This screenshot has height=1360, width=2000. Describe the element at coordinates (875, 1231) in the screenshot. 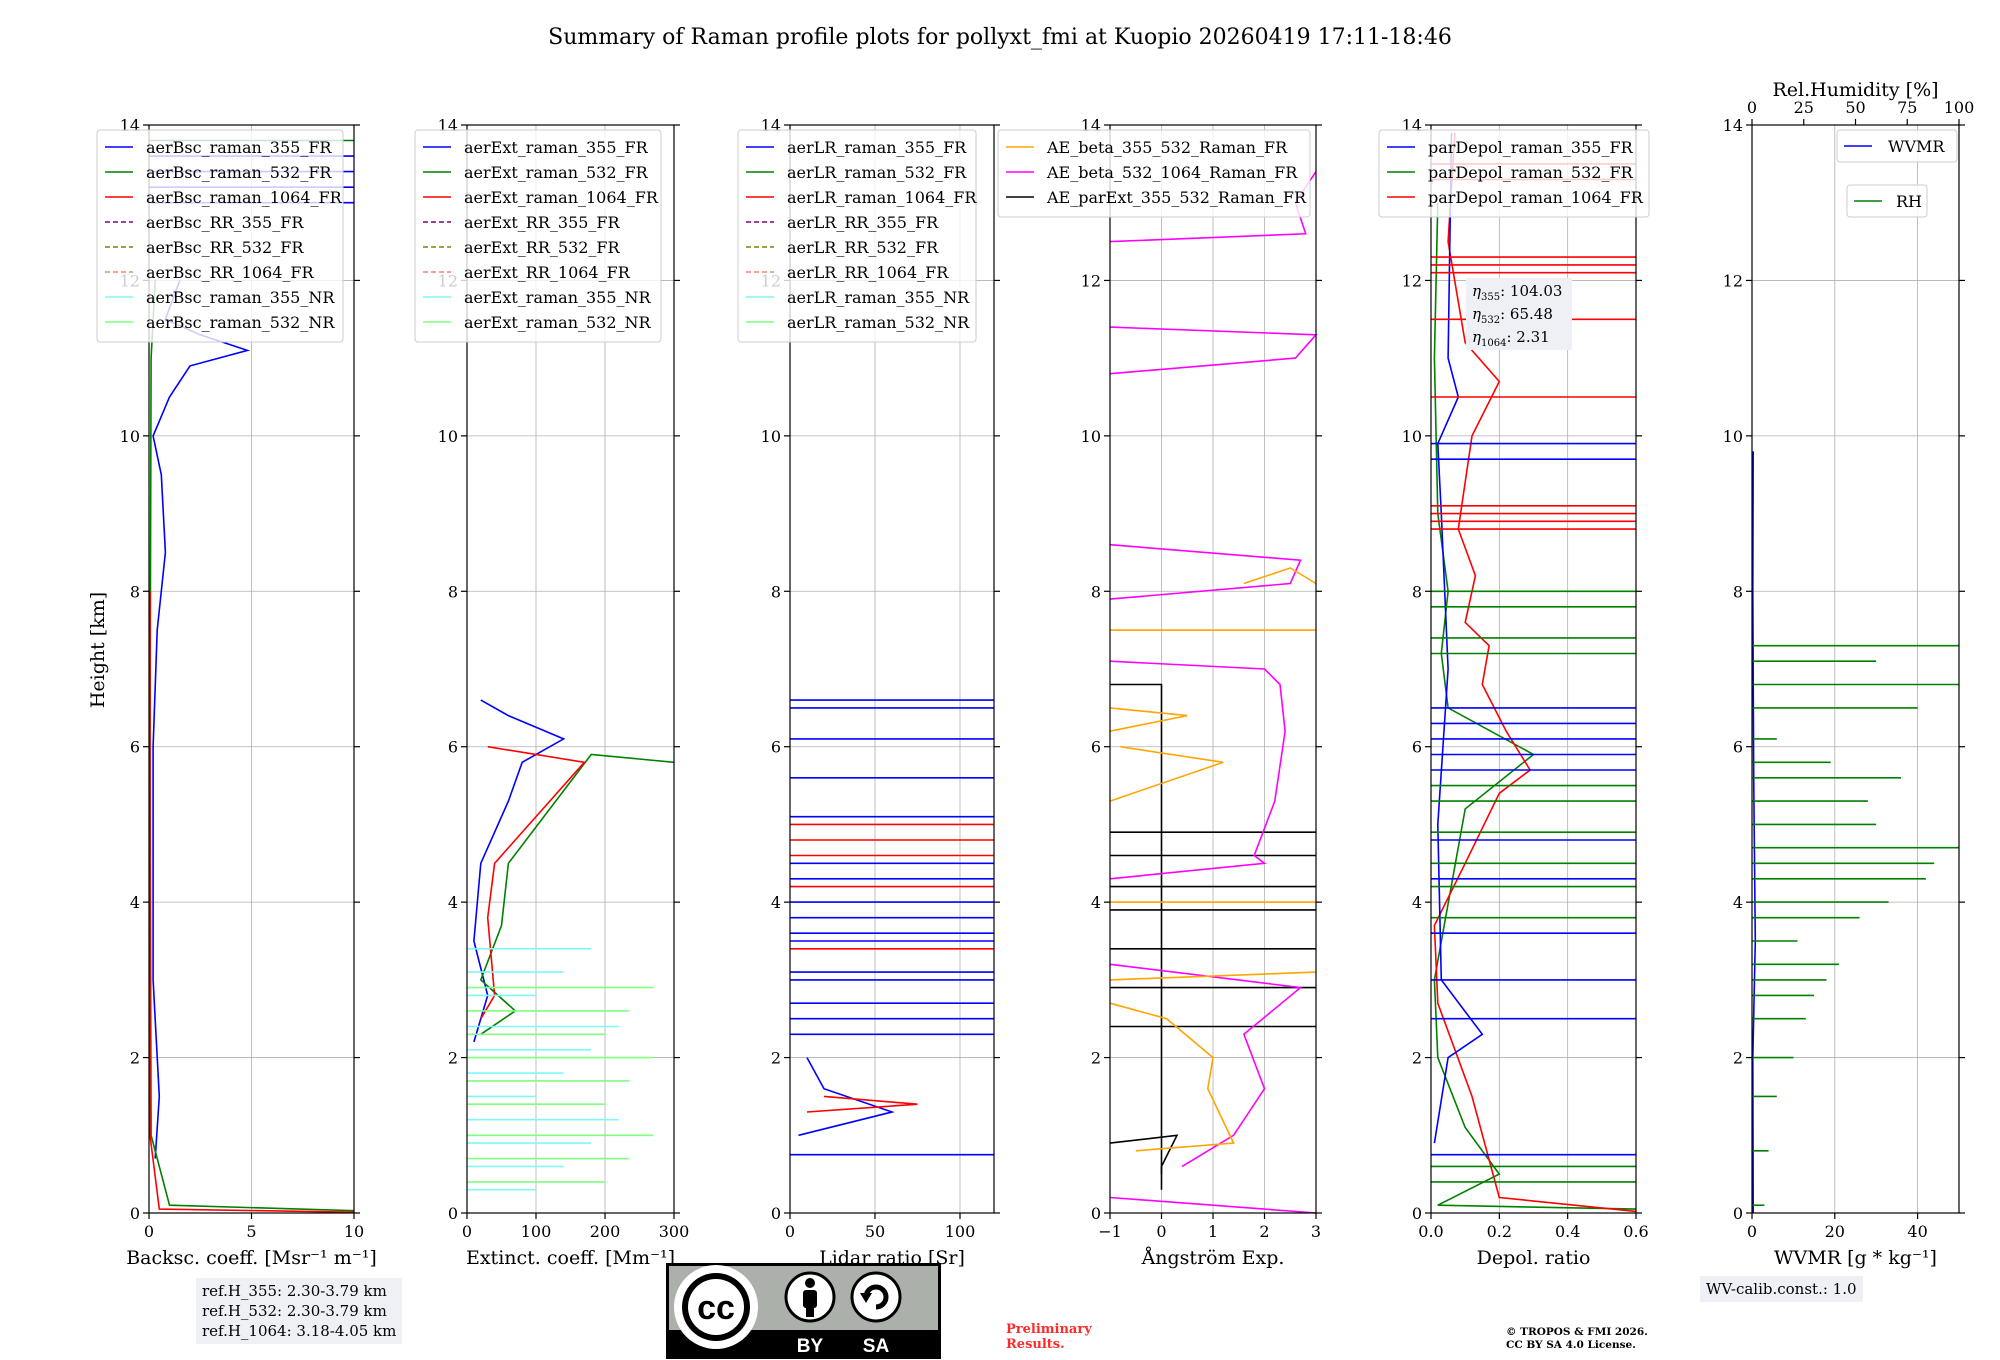

I see `x-tick-label: 50` at that location.